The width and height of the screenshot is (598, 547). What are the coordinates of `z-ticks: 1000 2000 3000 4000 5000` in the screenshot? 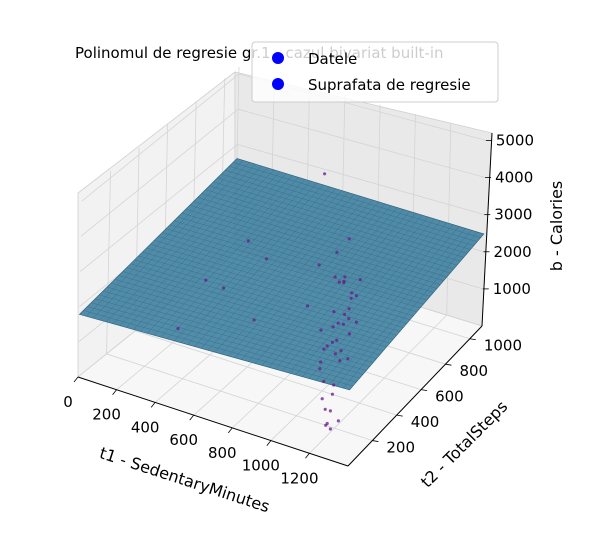 It's located at (508, 214).